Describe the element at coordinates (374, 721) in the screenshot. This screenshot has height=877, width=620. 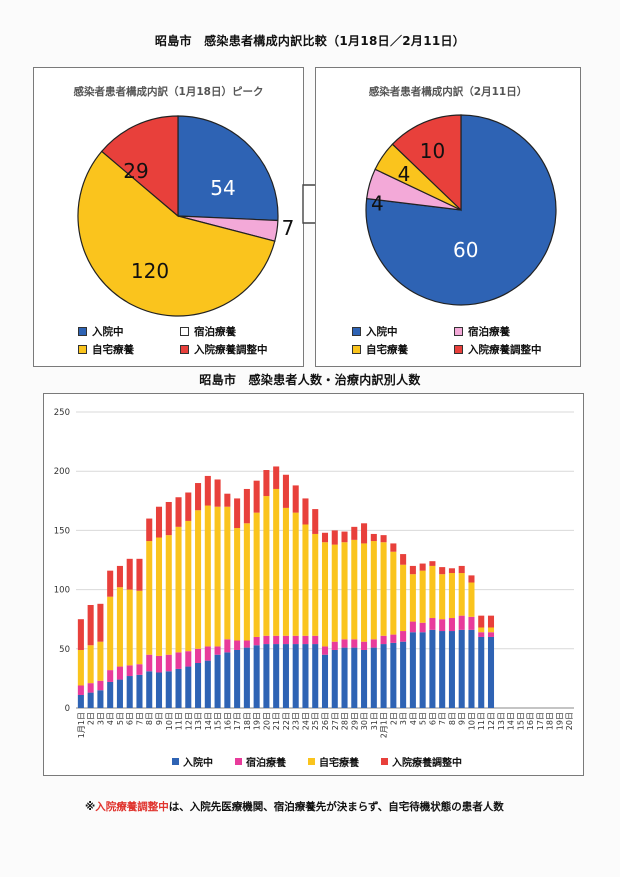
I see `x-tick-label: 31日` at that location.